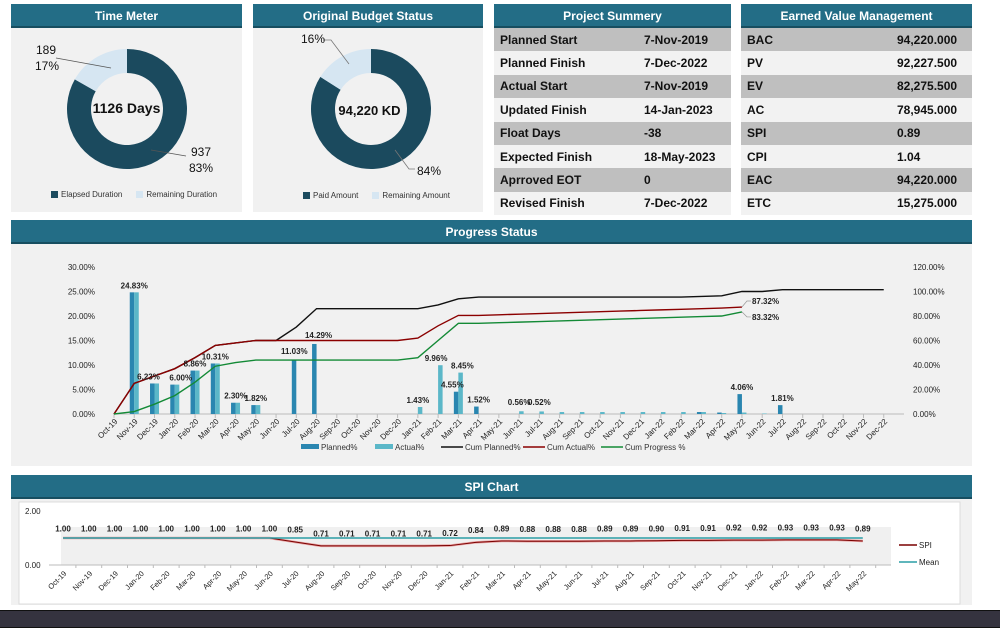 The width and height of the screenshot is (1000, 643). Describe the element at coordinates (83, 390) in the screenshot. I see `y-left-tick-label: 5.00%` at that location.